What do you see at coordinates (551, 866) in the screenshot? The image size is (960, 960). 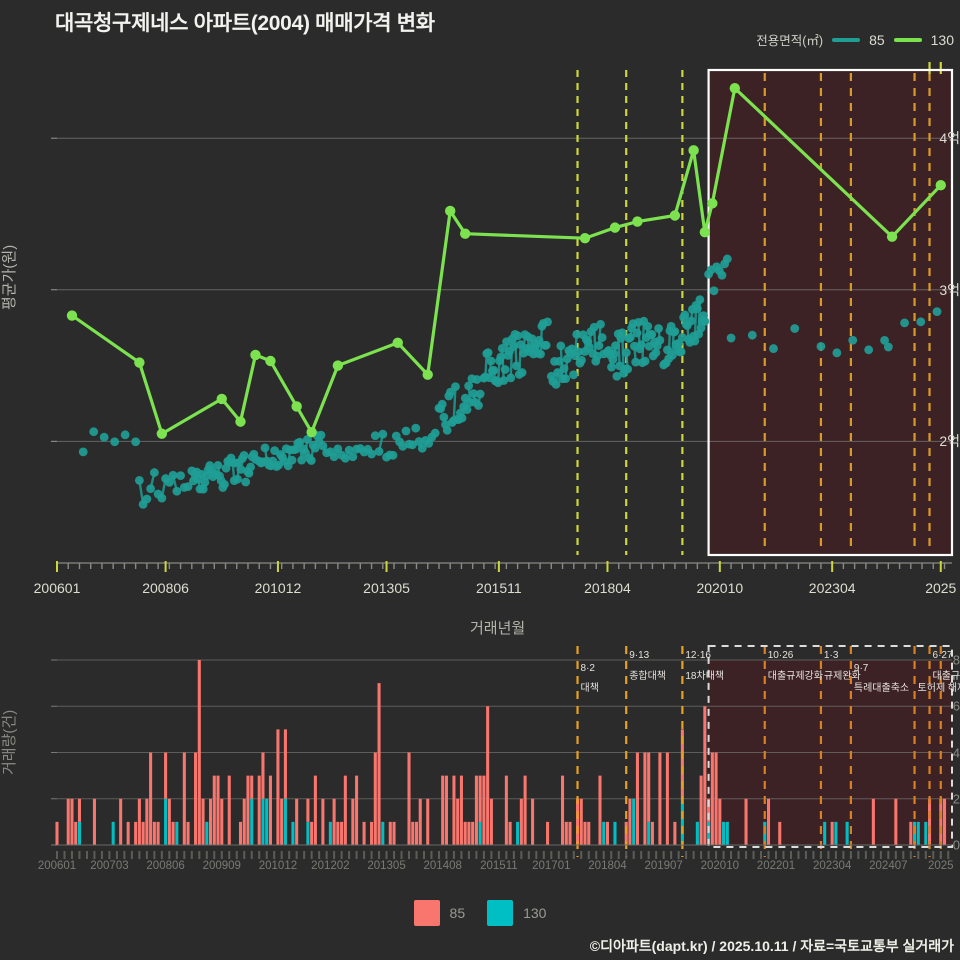 I see `volume-xtick: 201701` at bounding box center [551, 866].